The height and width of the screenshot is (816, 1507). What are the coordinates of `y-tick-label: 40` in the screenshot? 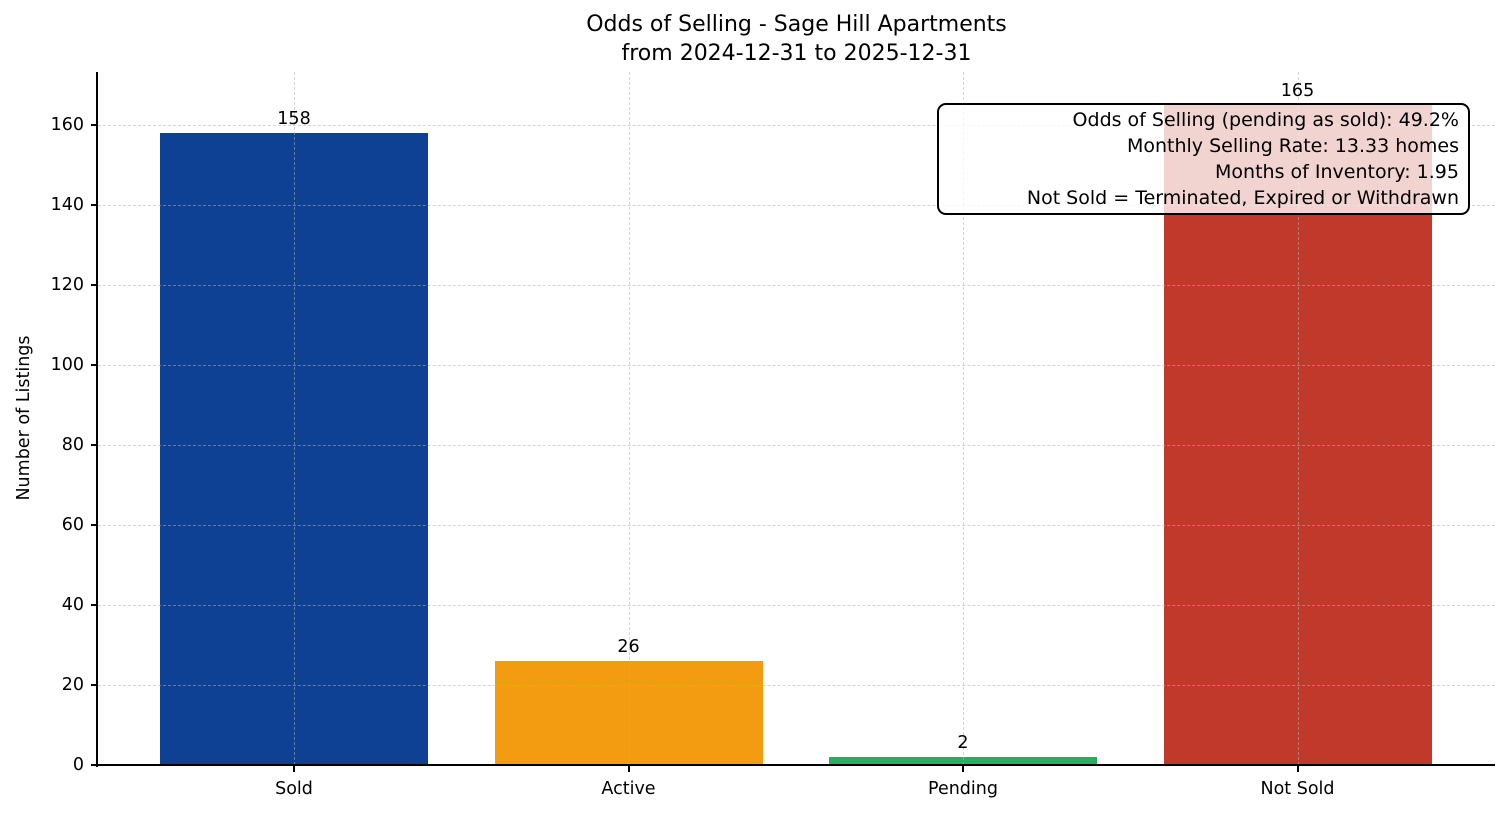 It's located at (72, 605).